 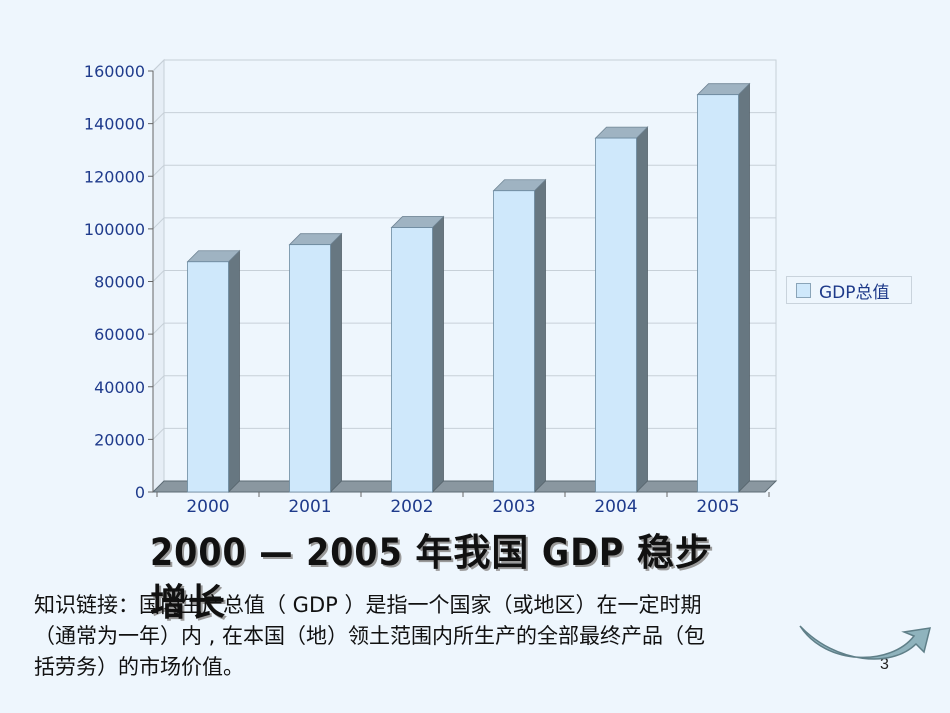 I want to click on chart-legend: GDP总值, so click(x=849, y=290).